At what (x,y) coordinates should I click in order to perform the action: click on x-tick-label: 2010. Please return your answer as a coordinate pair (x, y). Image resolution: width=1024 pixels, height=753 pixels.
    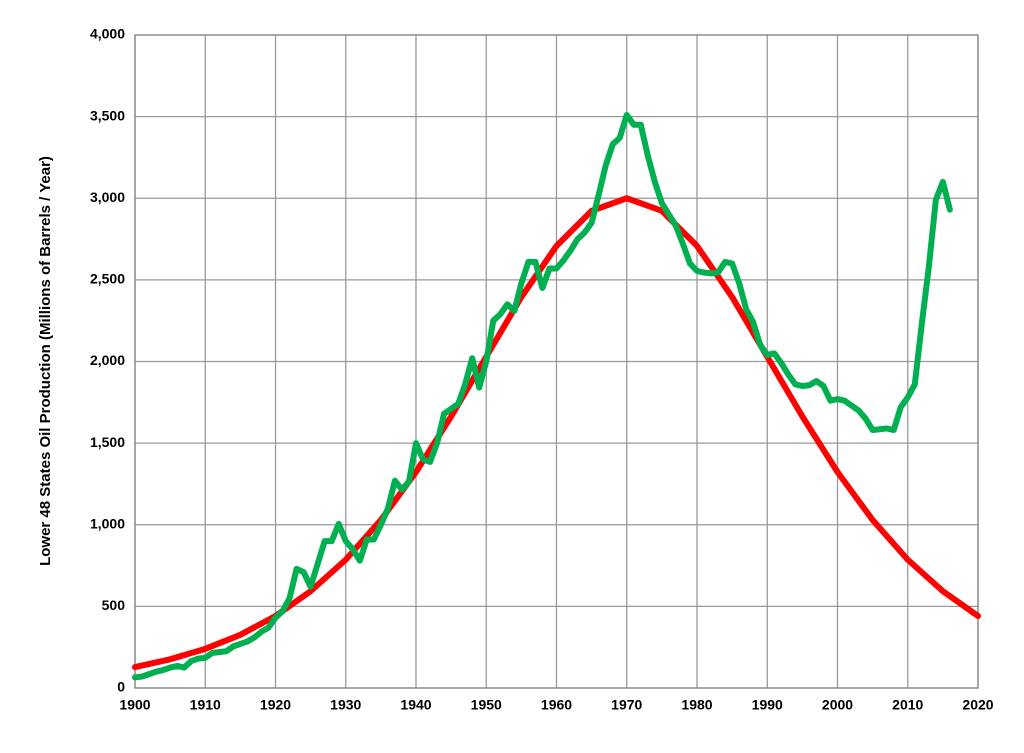
    Looking at the image, I should click on (907, 705).